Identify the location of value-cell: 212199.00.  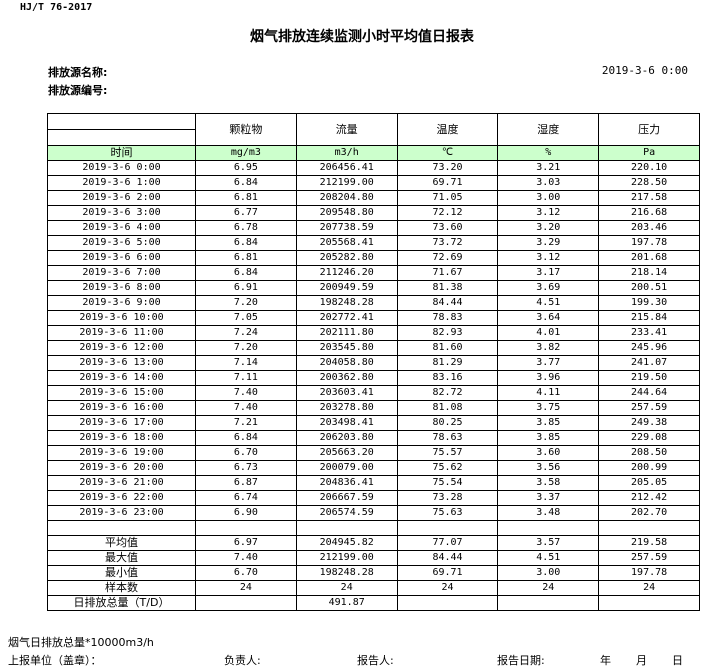
(346, 183).